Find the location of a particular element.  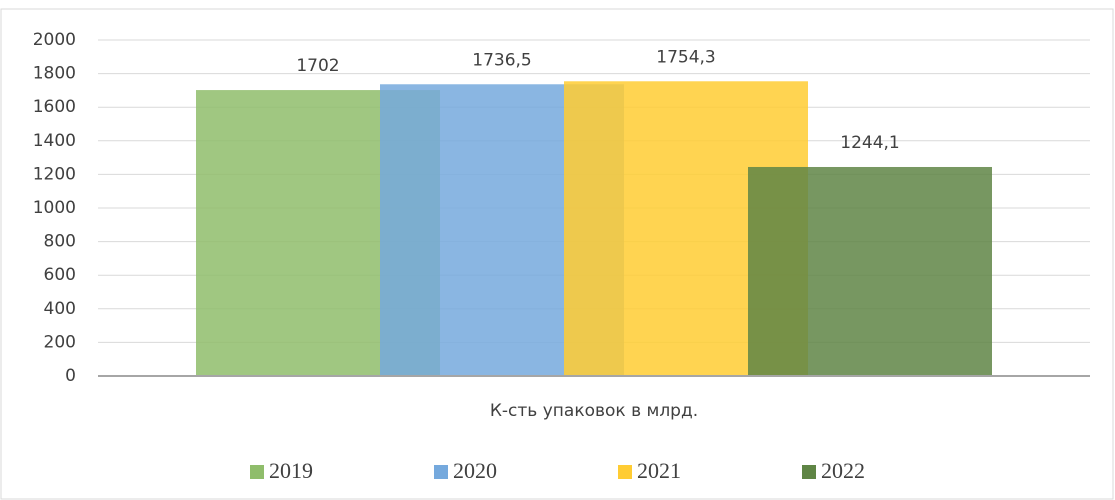

y-tick-label: 1800 is located at coordinates (54, 74).